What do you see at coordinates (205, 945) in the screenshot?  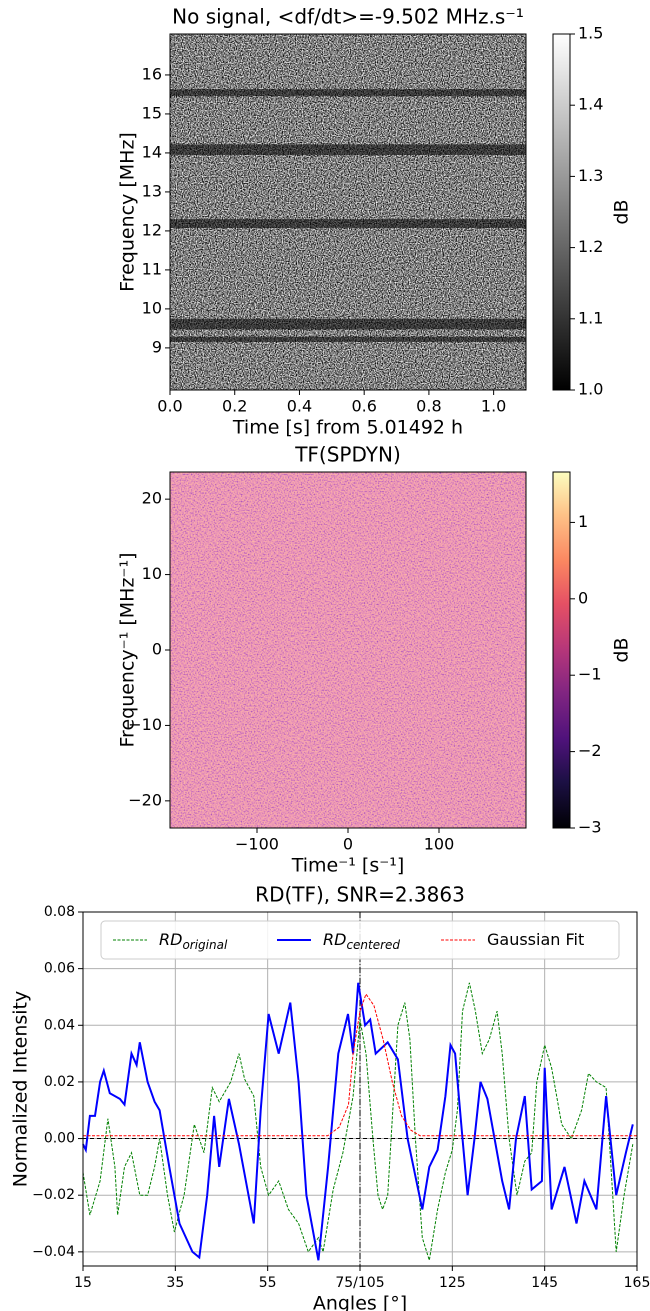 I see `legend-subscript: original` at bounding box center [205, 945].